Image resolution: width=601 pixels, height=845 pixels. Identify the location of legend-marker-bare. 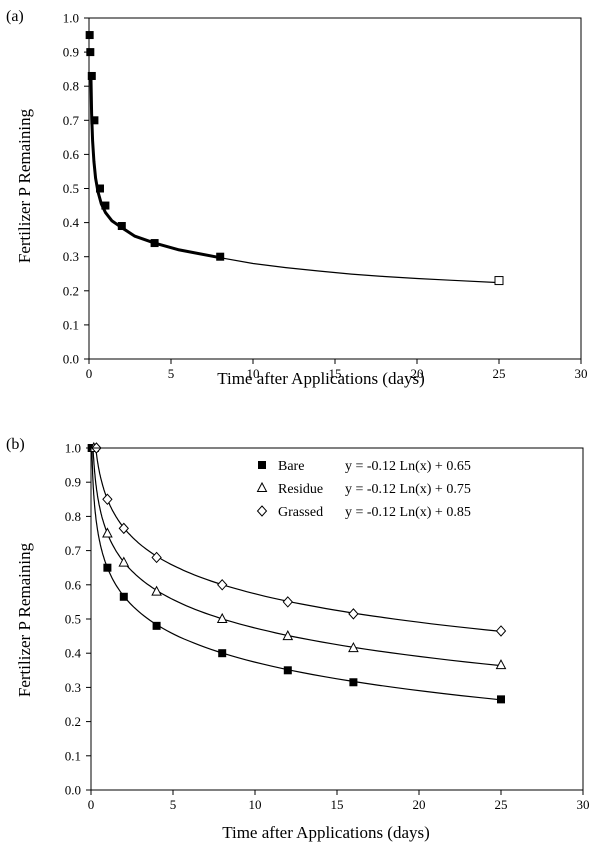
(262, 465).